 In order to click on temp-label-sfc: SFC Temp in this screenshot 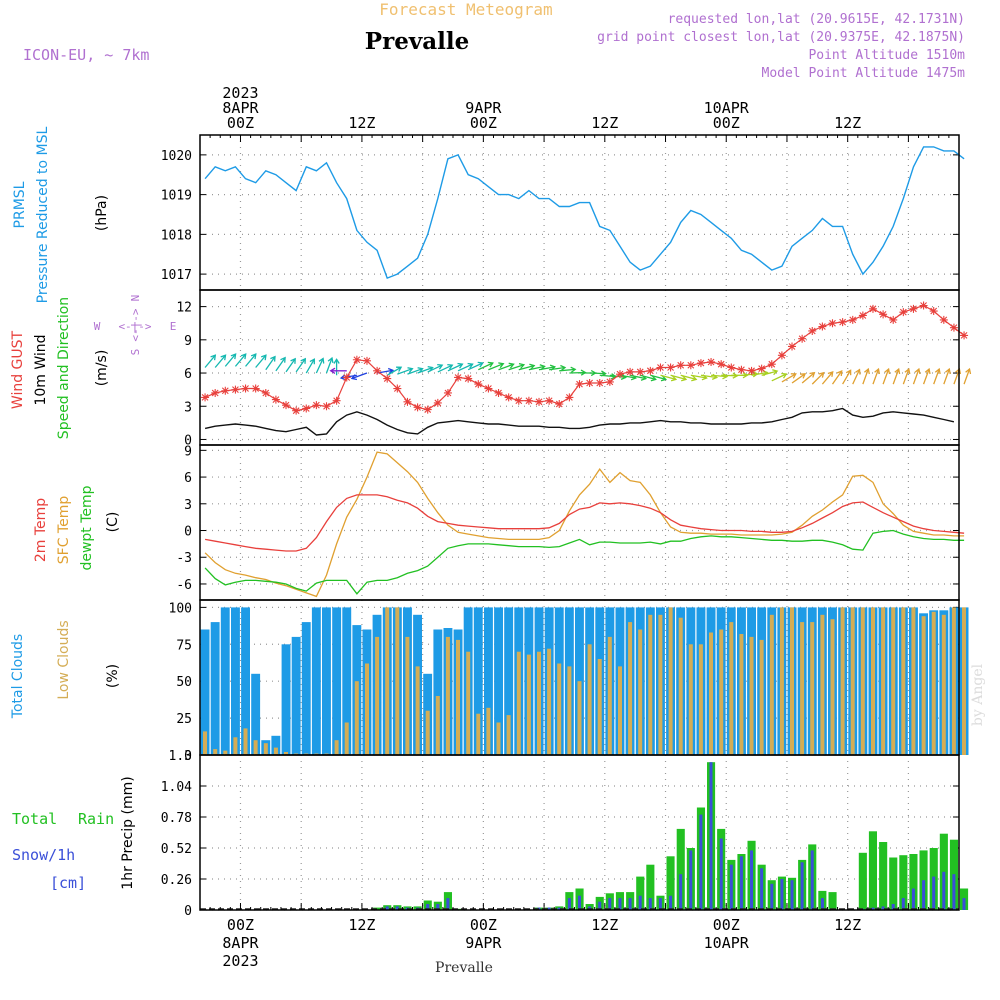, I will do `click(64, 530)`.